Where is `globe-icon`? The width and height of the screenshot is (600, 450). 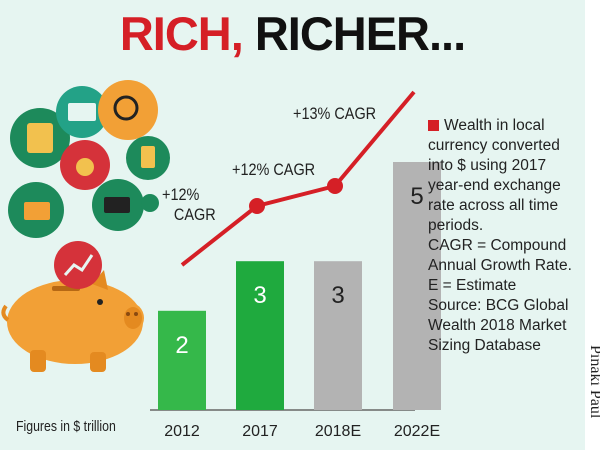
globe-icon is located at coordinates (150, 203).